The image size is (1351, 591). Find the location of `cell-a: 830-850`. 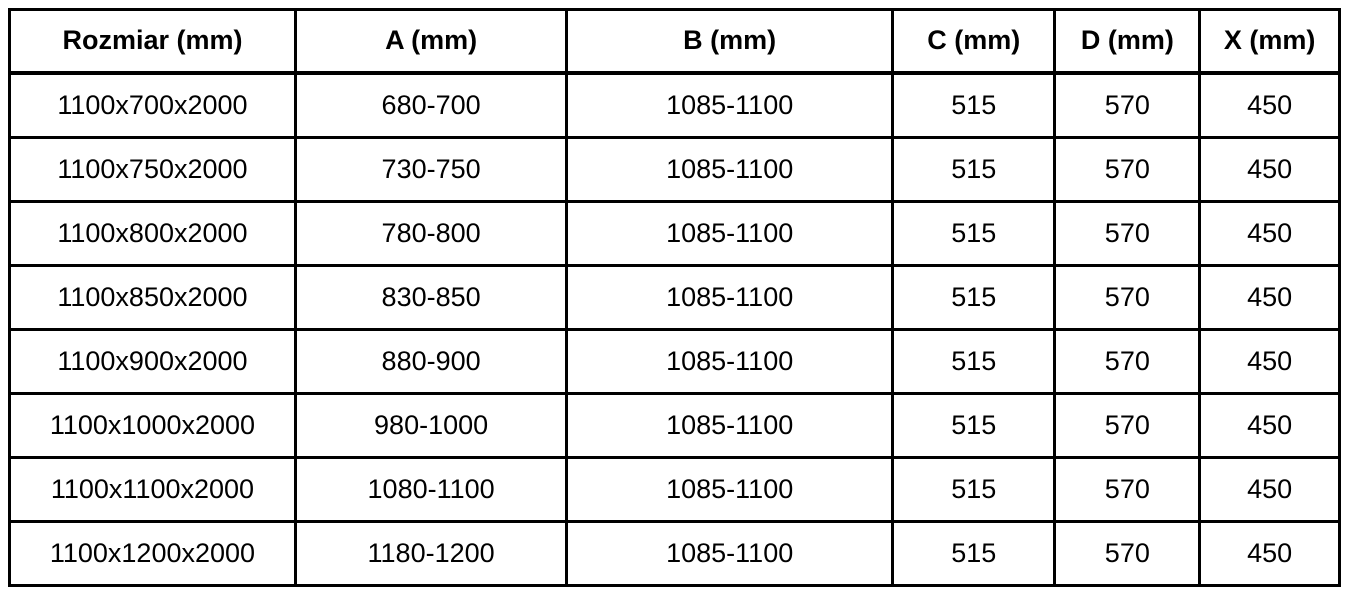

cell-a: 830-850 is located at coordinates (431, 298).